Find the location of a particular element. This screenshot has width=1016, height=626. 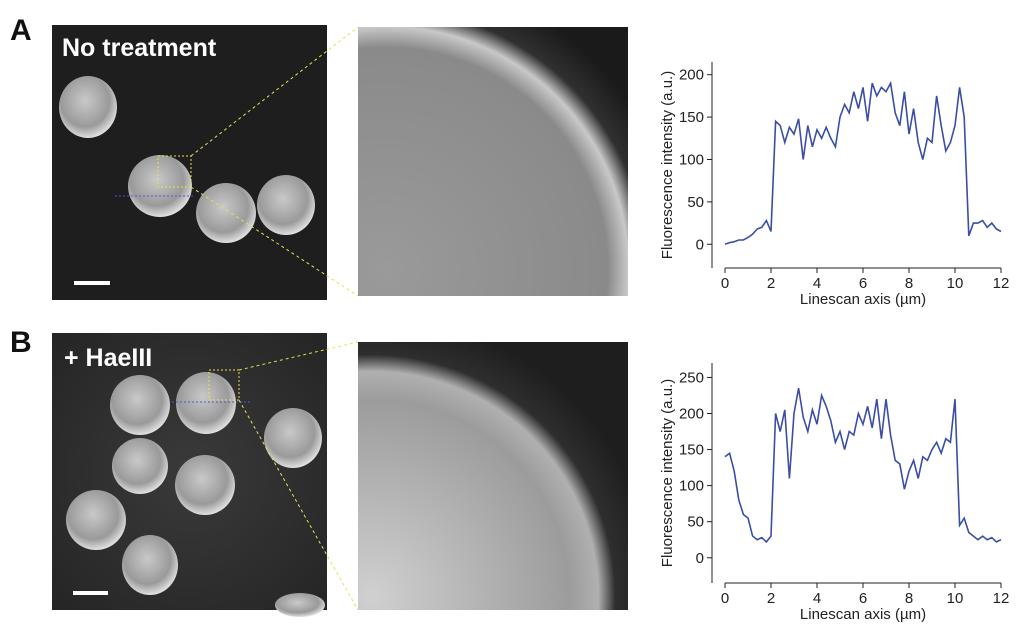

panel-letter: A is located at coordinates (21, 30).